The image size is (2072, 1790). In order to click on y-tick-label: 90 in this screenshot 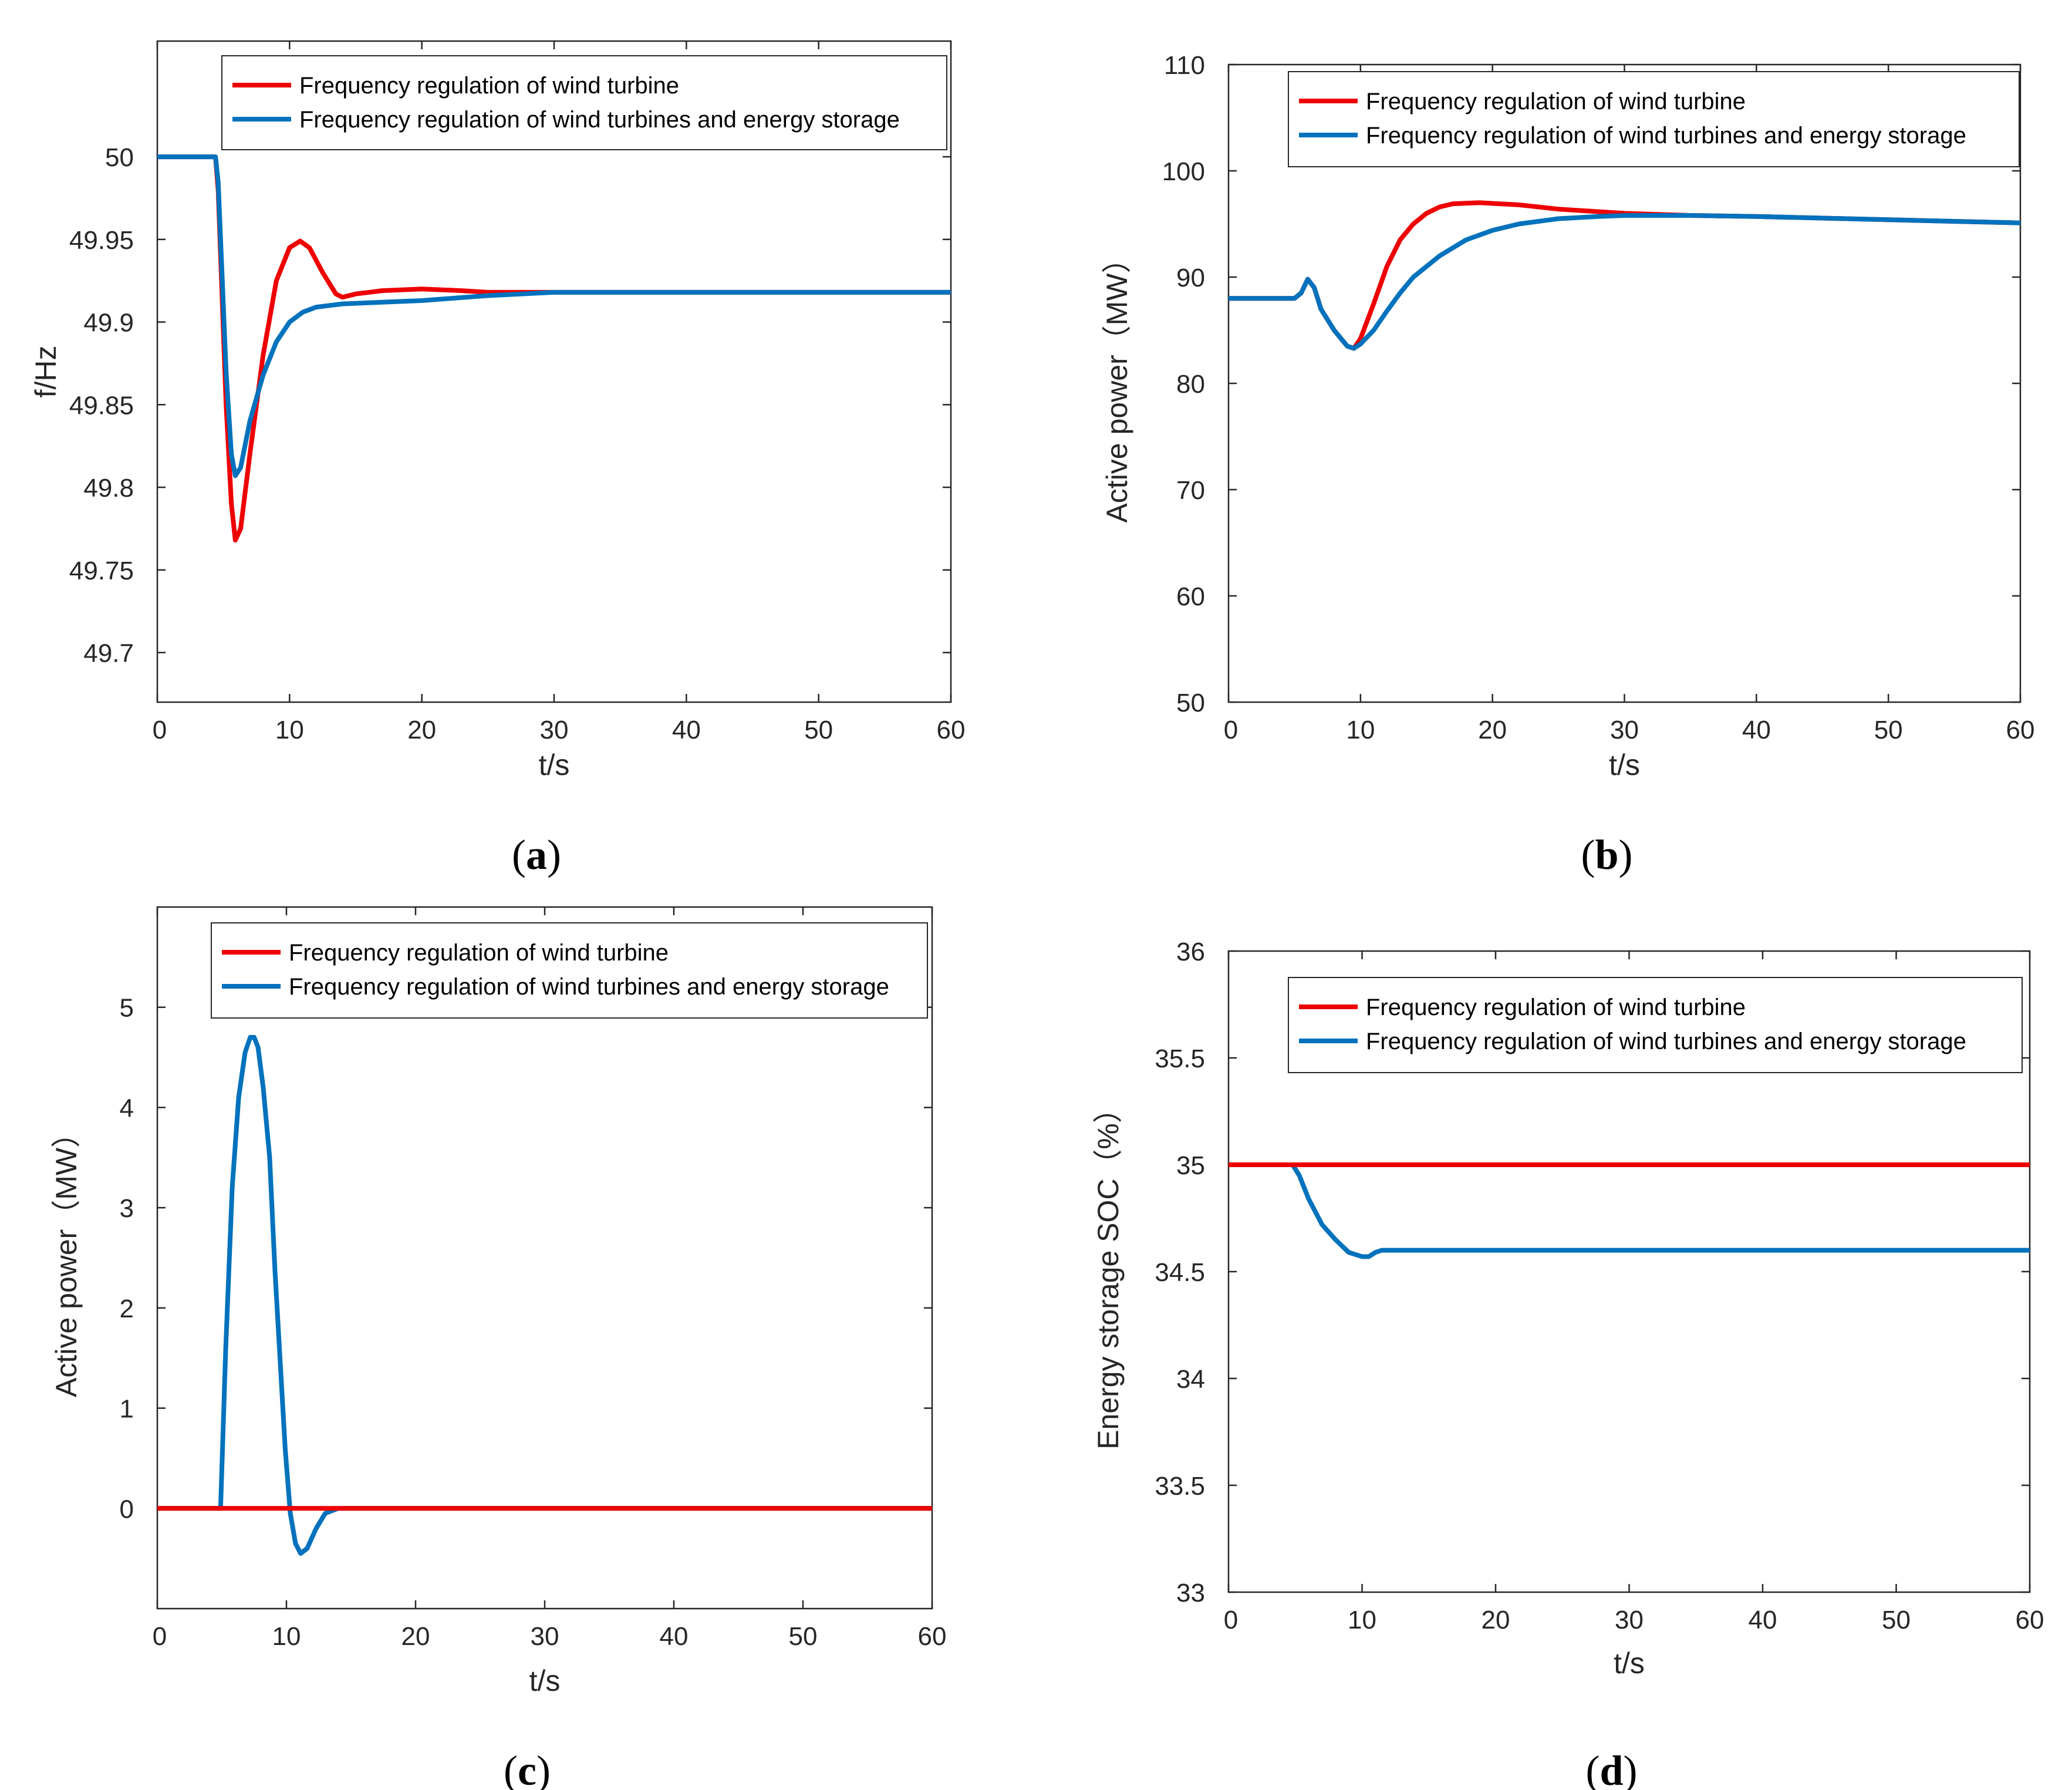, I will do `click(1190, 278)`.